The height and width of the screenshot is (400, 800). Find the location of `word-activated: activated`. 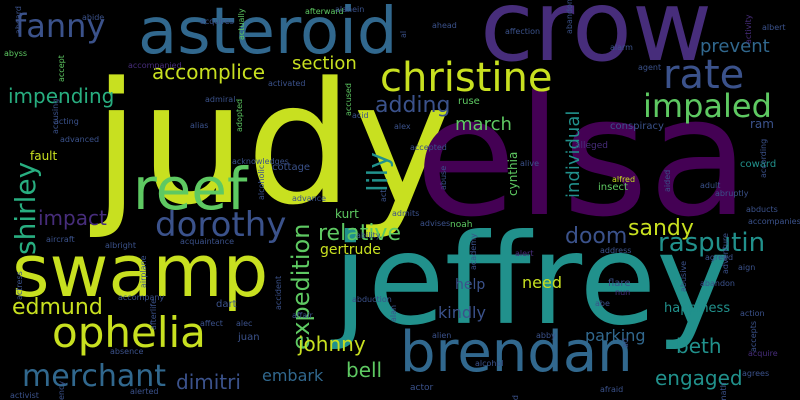

word-activated: activated is located at coordinates (287, 83).